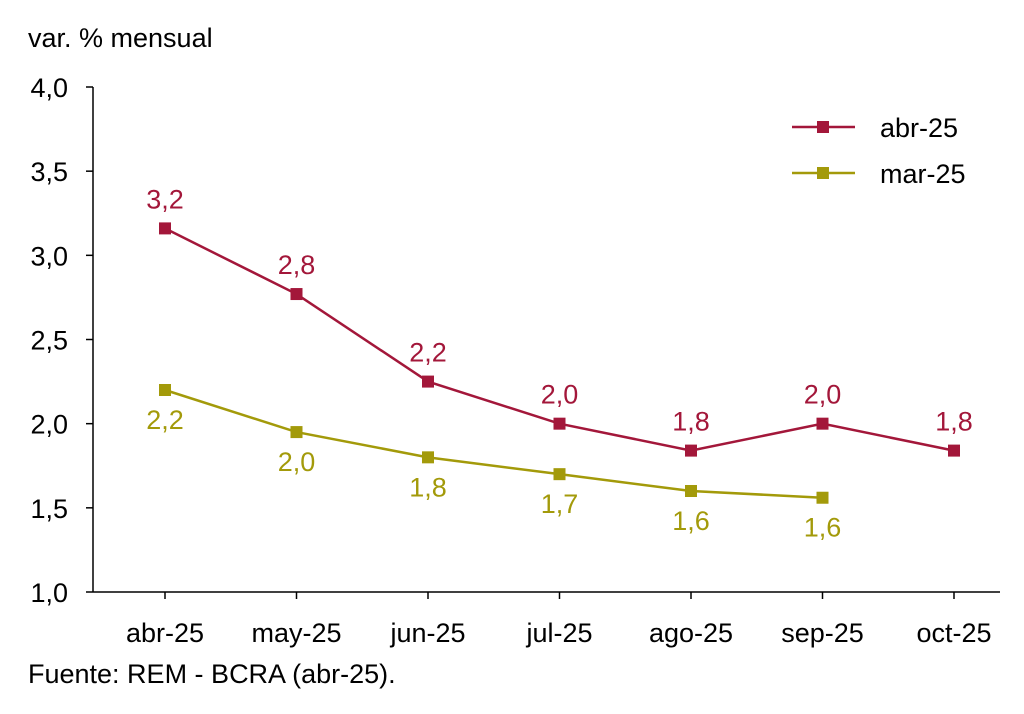 Image resolution: width=1024 pixels, height=714 pixels. What do you see at coordinates (691, 633) in the screenshot?
I see `x-tick-label: ago-25` at bounding box center [691, 633].